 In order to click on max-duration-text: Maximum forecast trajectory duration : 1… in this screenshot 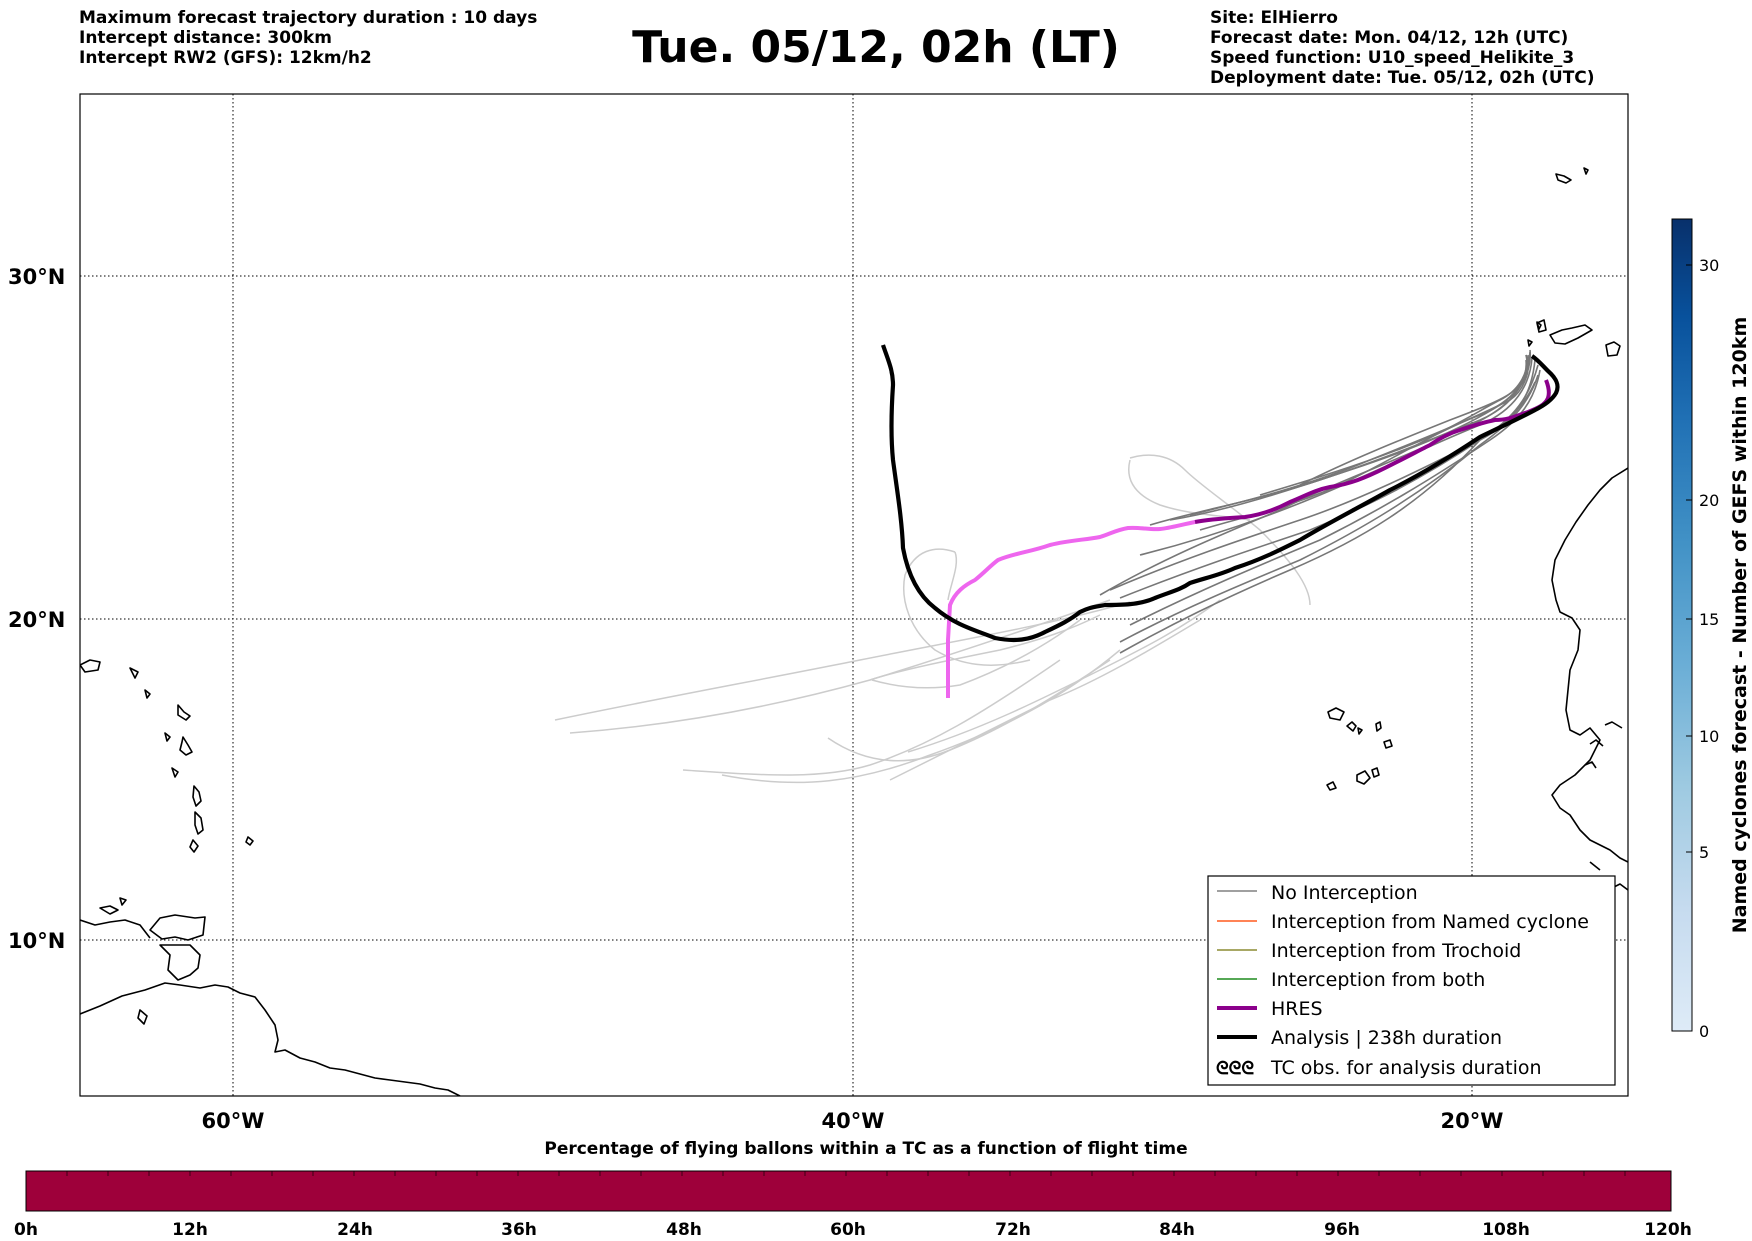, I will do `click(308, 18)`.